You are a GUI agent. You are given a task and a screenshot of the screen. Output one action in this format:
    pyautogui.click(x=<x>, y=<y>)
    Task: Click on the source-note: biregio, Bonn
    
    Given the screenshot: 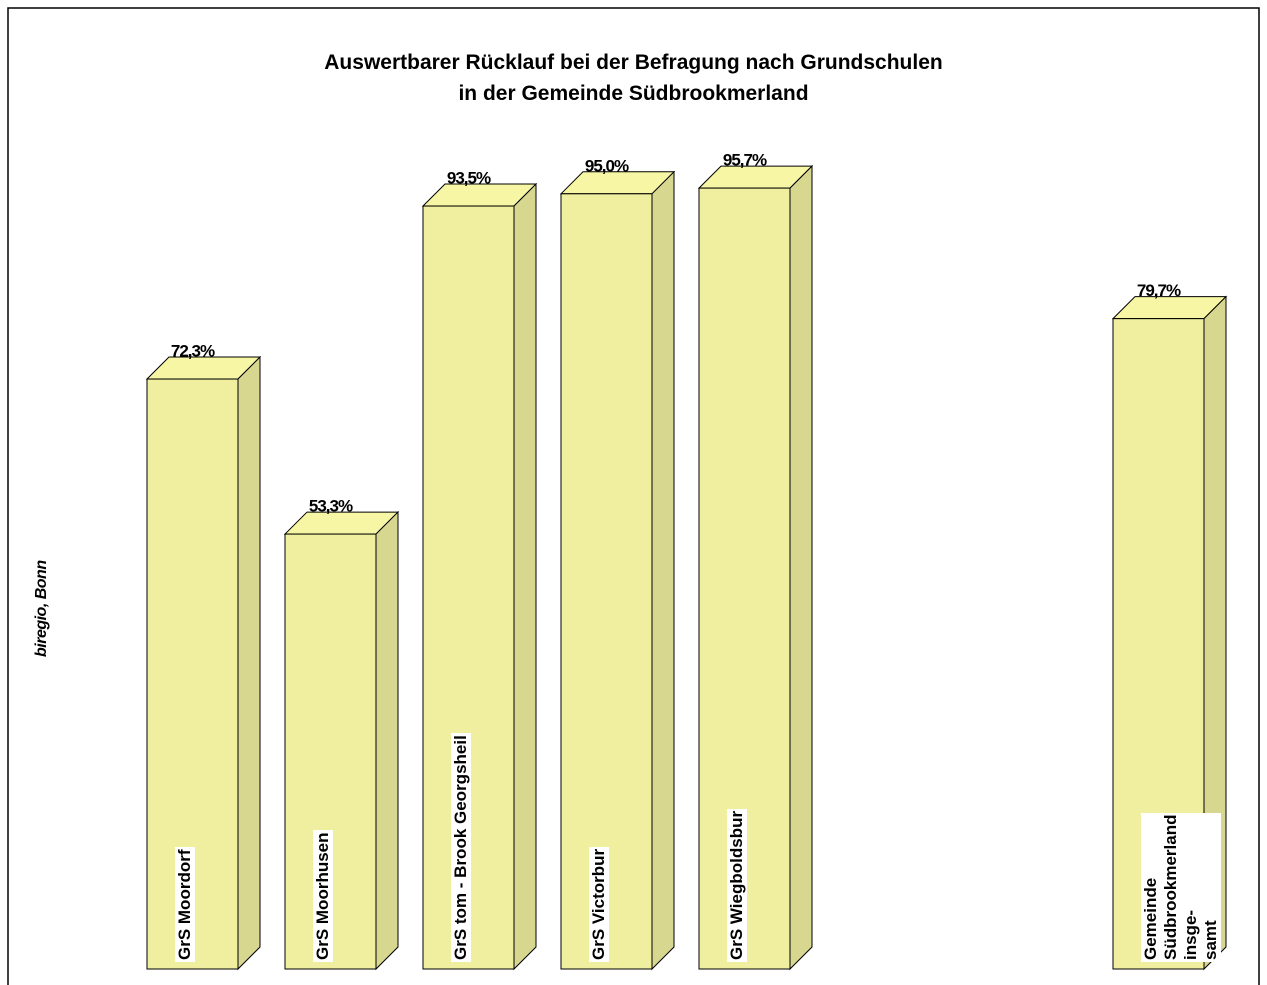 What is the action you would take?
    pyautogui.click(x=41, y=608)
    